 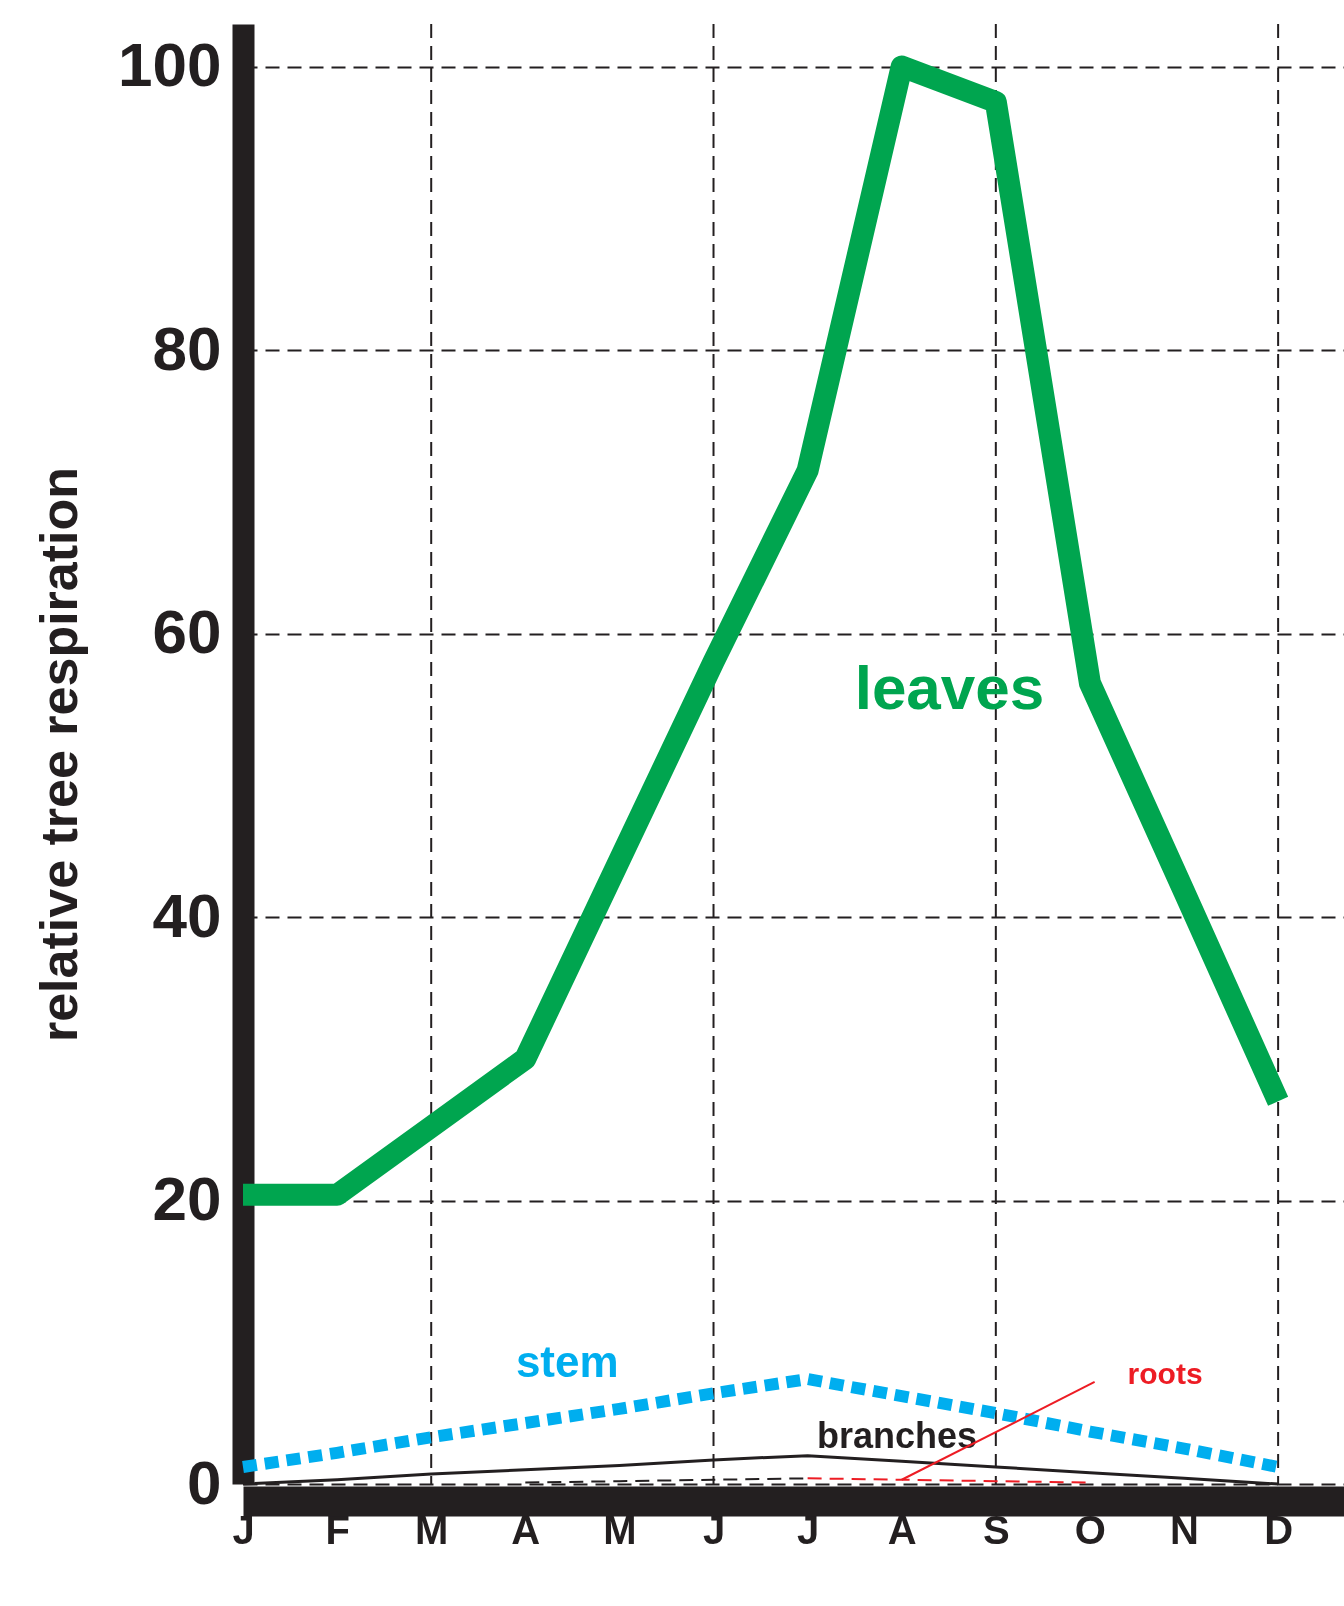 I want to click on y-axis-title: relative tree respiration, so click(x=59, y=754).